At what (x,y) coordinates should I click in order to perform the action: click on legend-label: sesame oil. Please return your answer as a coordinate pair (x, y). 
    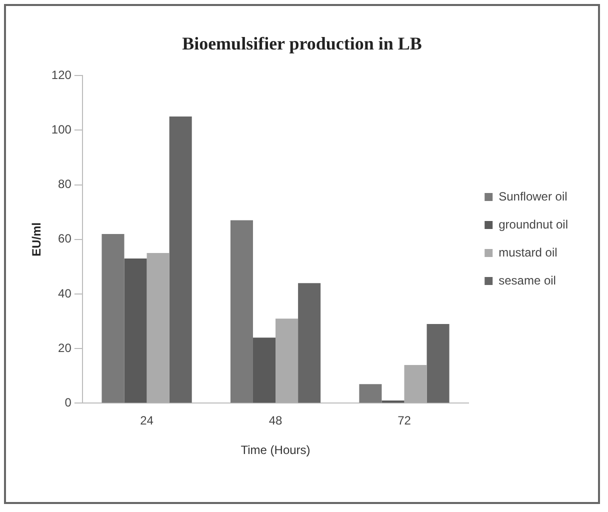
    Looking at the image, I should click on (527, 280).